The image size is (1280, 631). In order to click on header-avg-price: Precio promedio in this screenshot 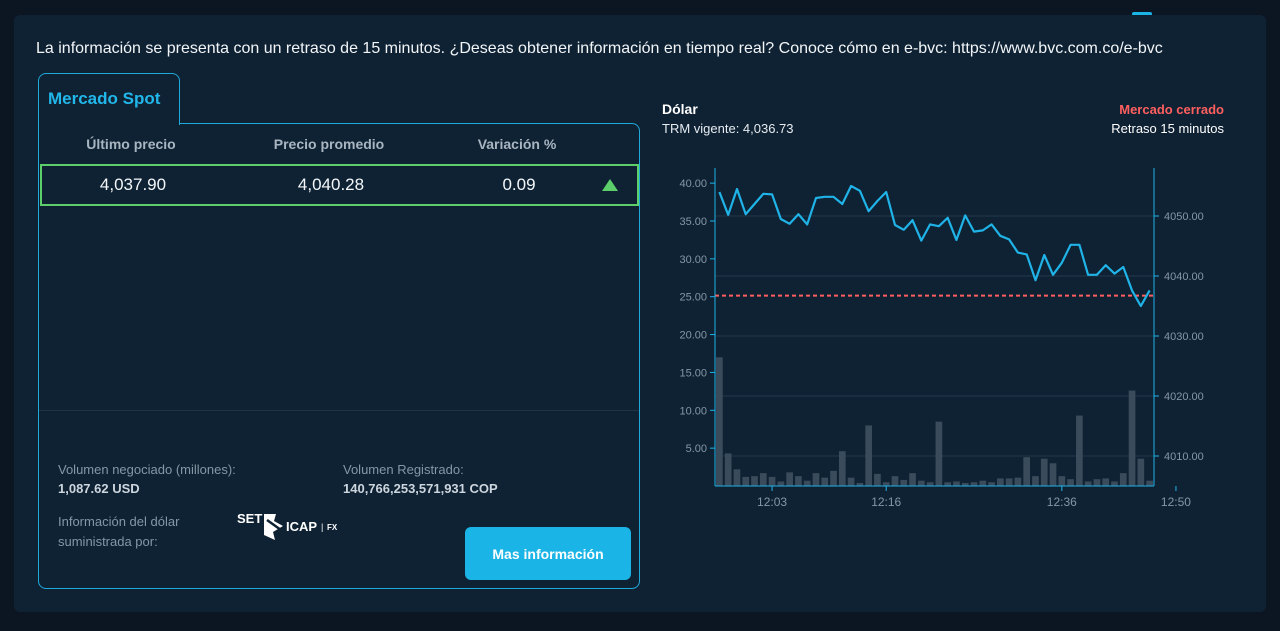, I will do `click(329, 144)`.